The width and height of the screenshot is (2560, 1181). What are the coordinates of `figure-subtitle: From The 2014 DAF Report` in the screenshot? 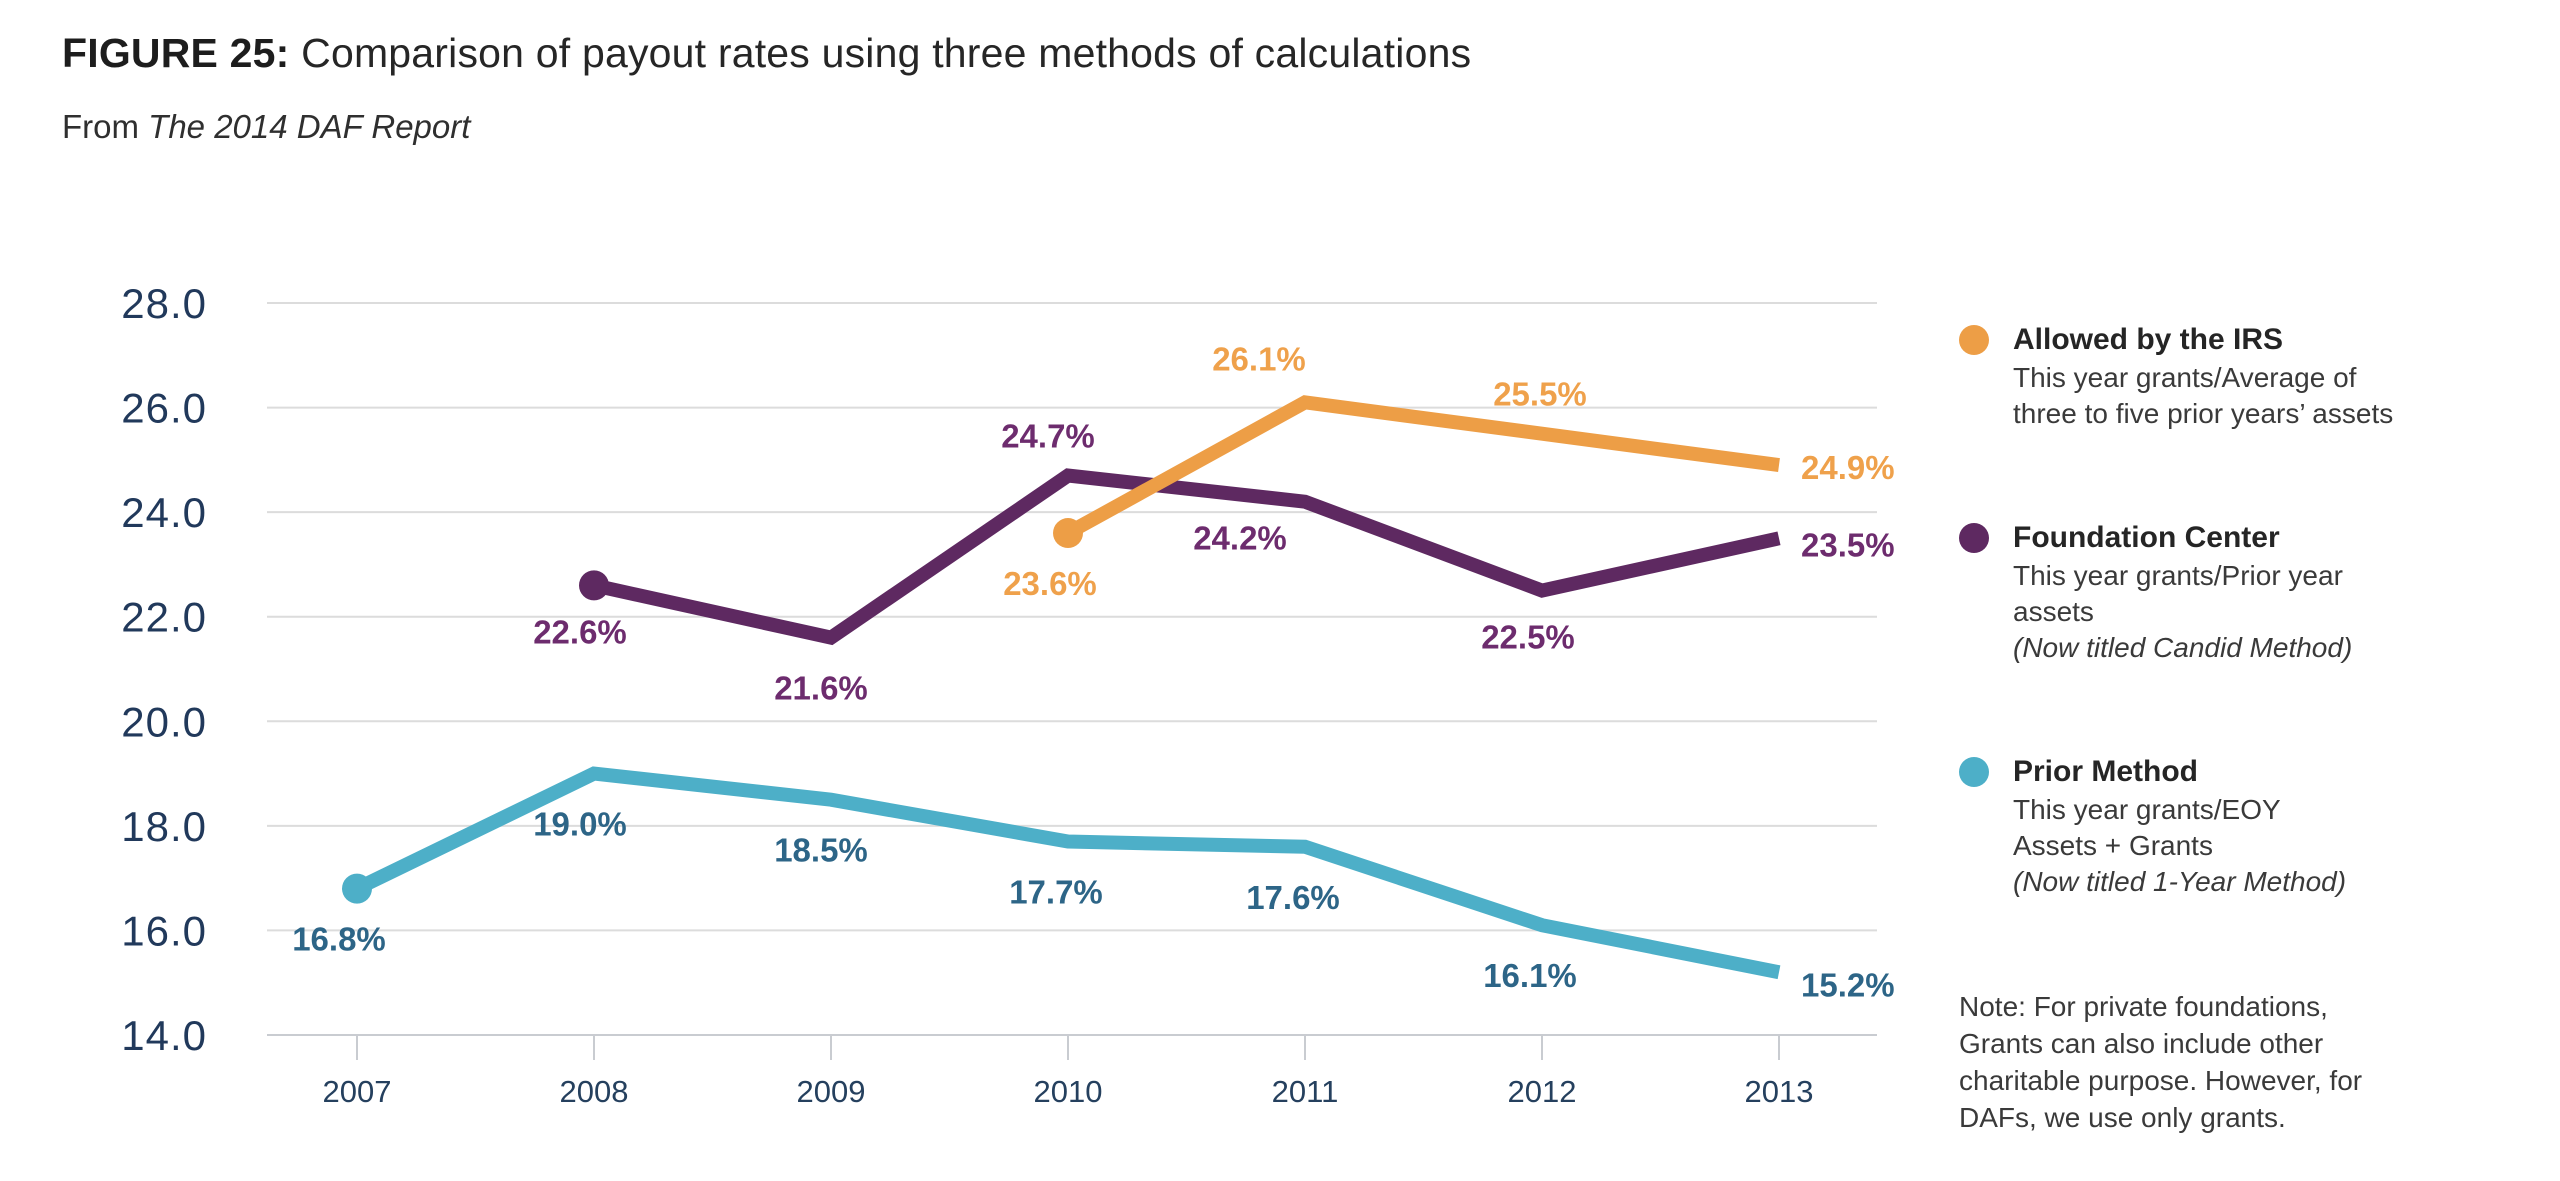 It's located at (766, 127).